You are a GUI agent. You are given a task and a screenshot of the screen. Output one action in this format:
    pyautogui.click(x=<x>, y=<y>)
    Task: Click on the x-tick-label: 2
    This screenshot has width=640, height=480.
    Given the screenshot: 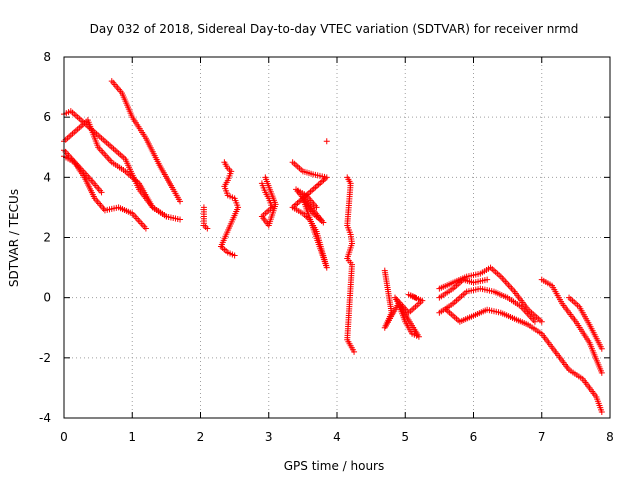 What is the action you would take?
    pyautogui.click(x=201, y=437)
    